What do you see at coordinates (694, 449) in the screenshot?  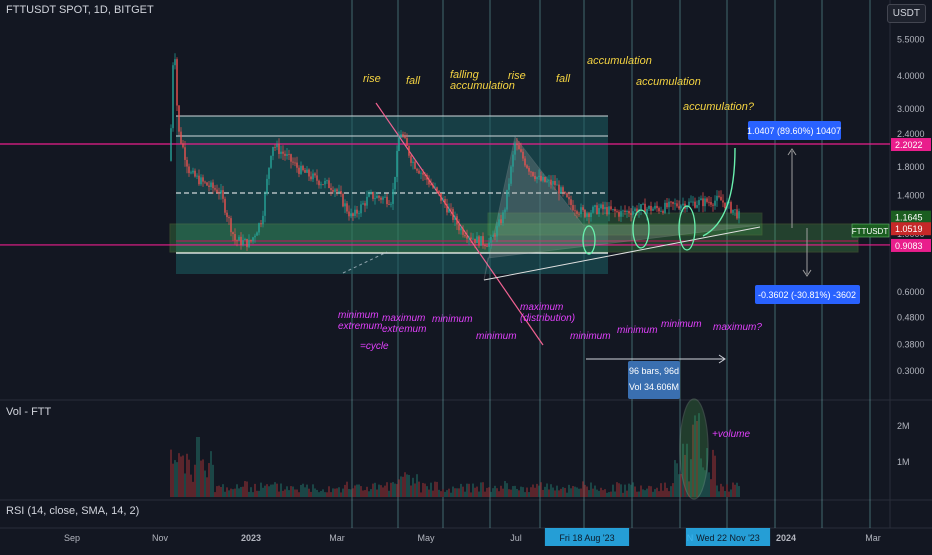 I see `volume-spike-ellipse` at bounding box center [694, 449].